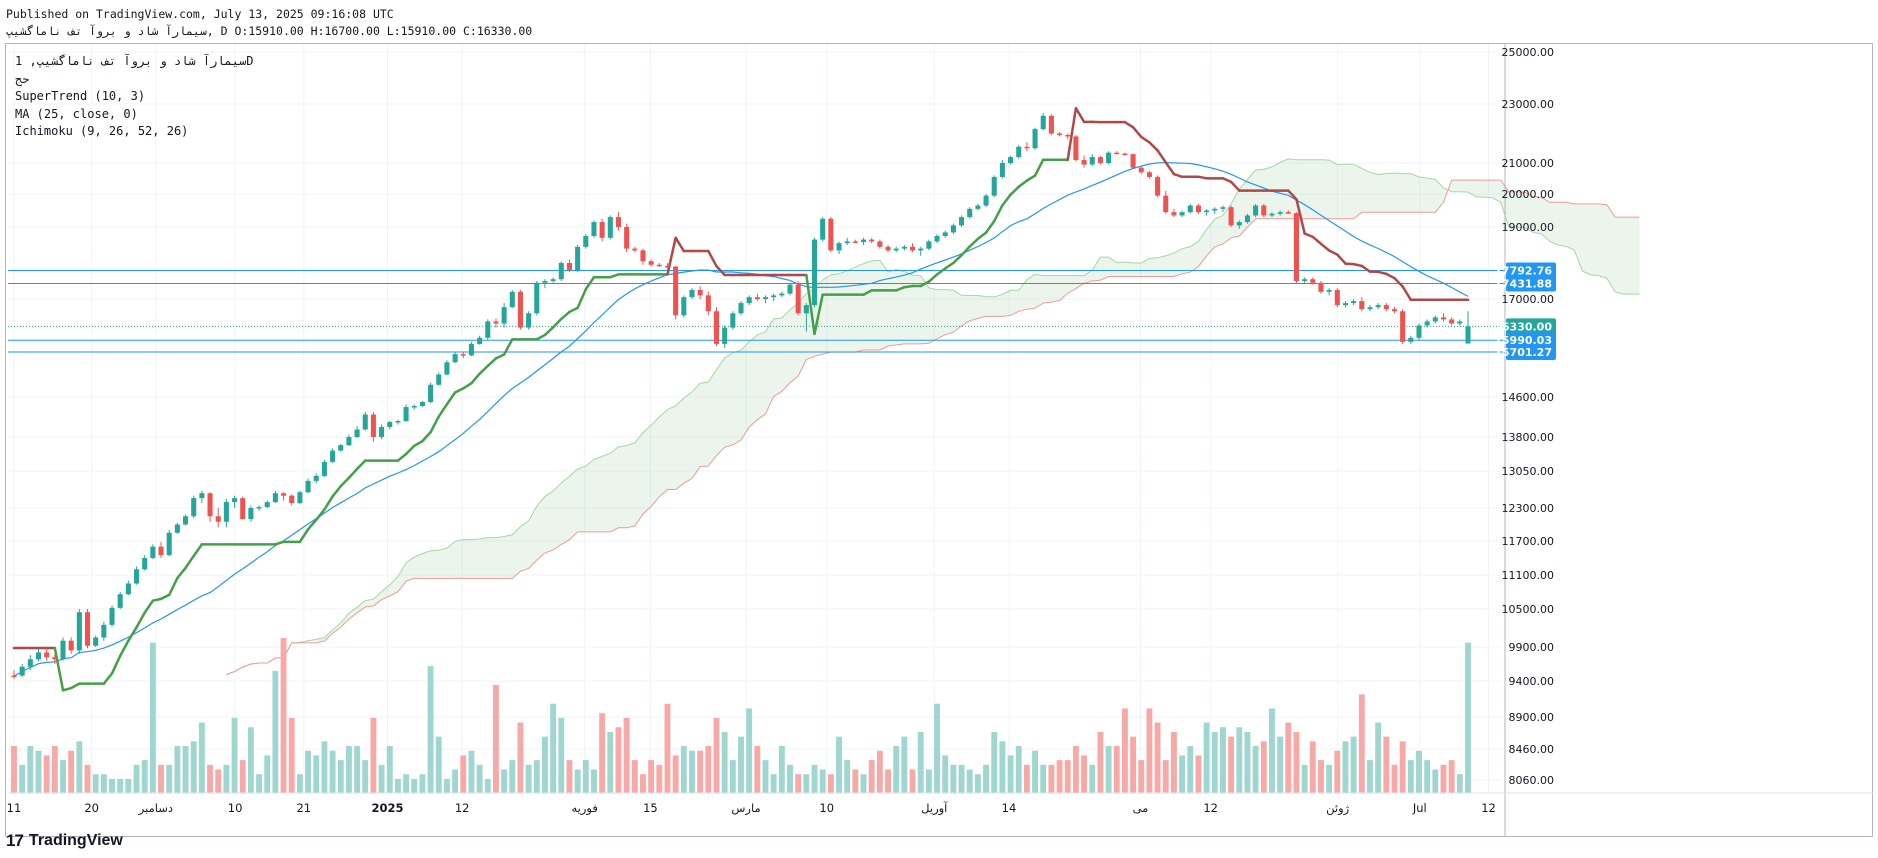 This screenshot has width=1878, height=858. Describe the element at coordinates (75, 840) in the screenshot. I see `tradingview-brand: TradingView` at that location.